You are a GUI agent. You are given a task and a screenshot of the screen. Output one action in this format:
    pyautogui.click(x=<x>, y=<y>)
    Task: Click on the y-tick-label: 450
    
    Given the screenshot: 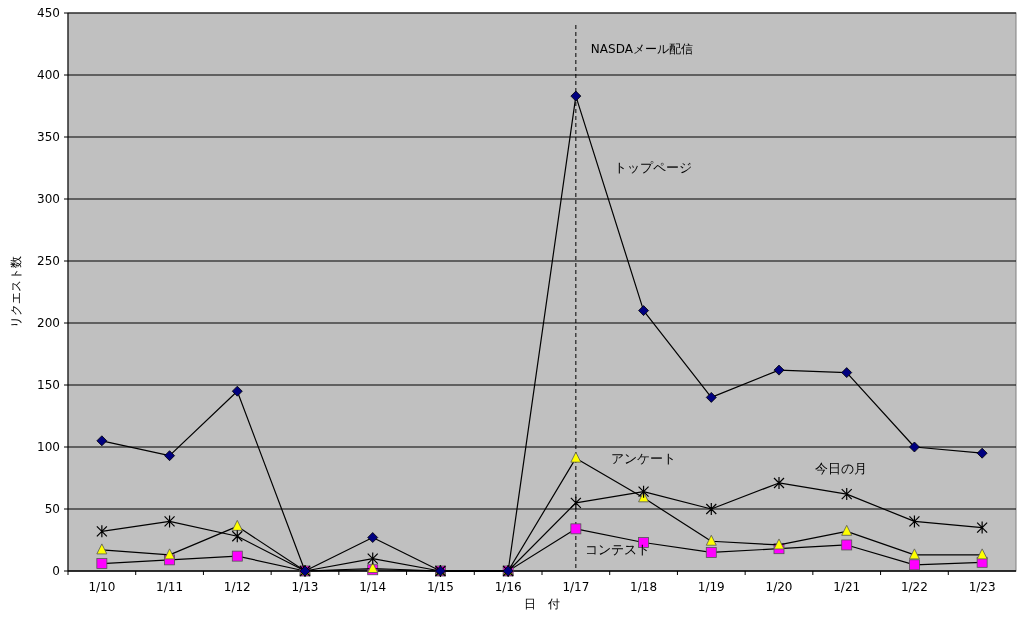 What is the action you would take?
    pyautogui.click(x=48, y=13)
    